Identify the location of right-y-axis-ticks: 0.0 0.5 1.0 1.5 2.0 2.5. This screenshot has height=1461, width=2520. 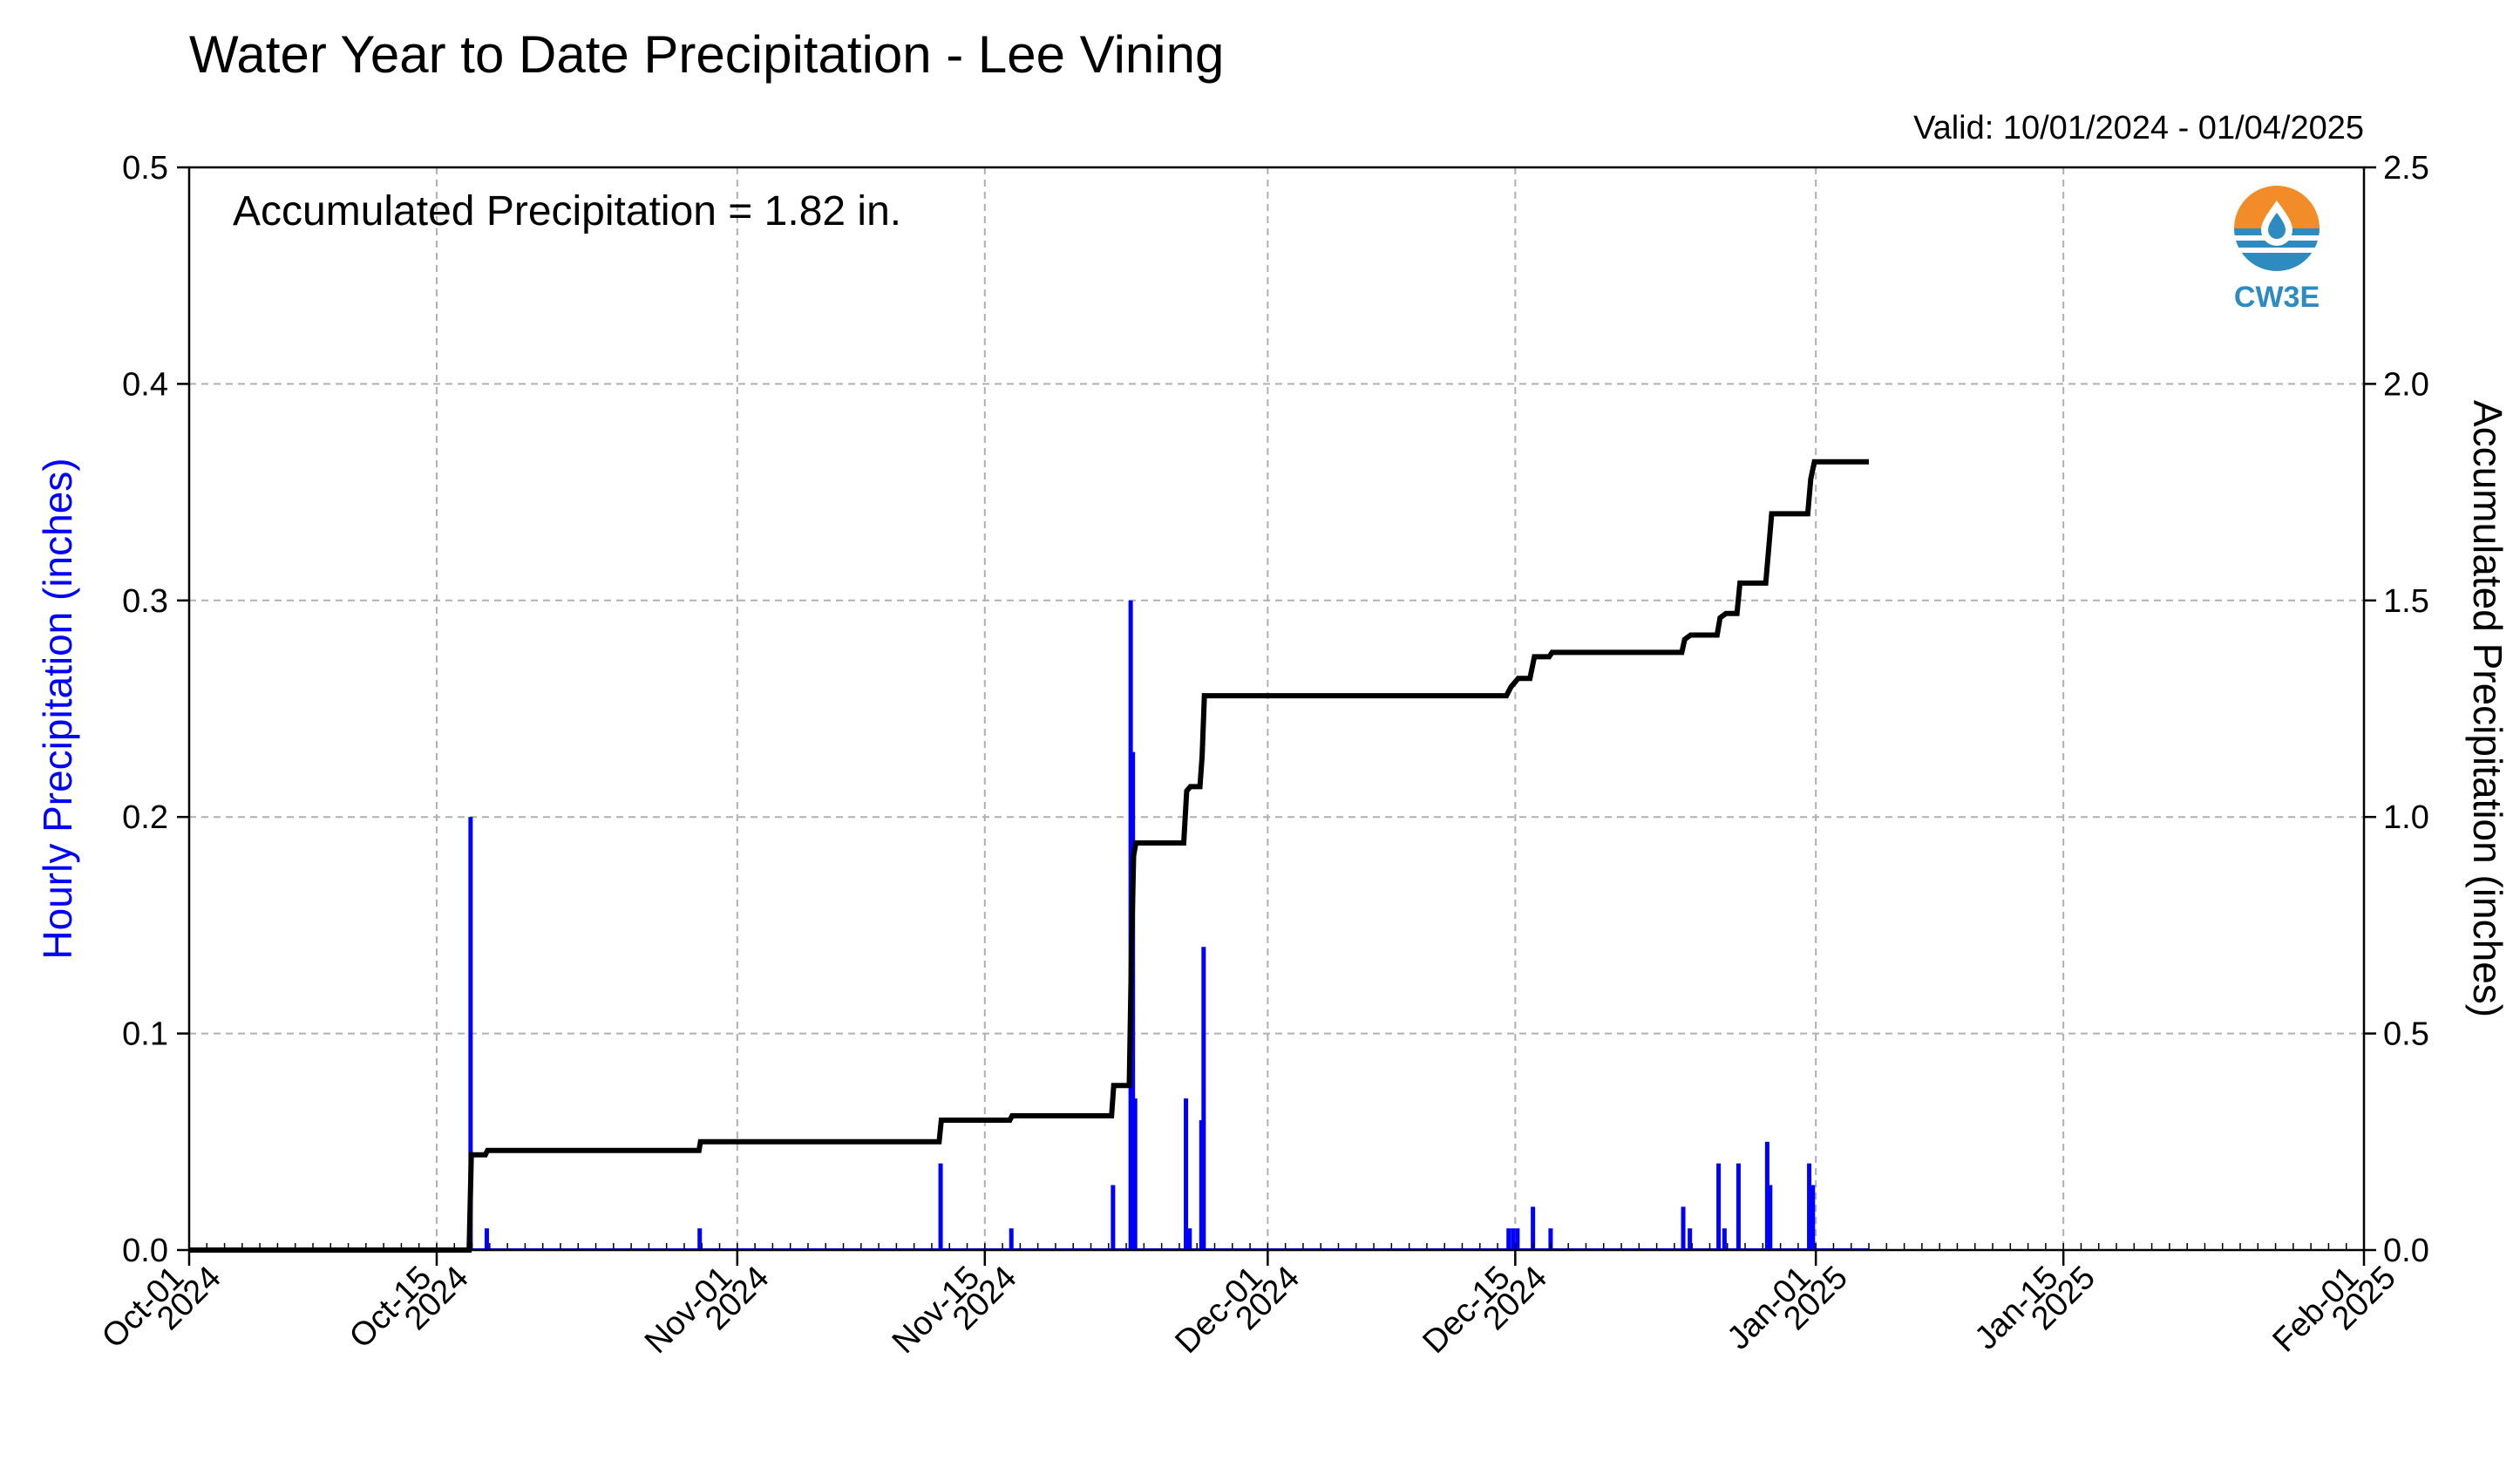
(2396, 709).